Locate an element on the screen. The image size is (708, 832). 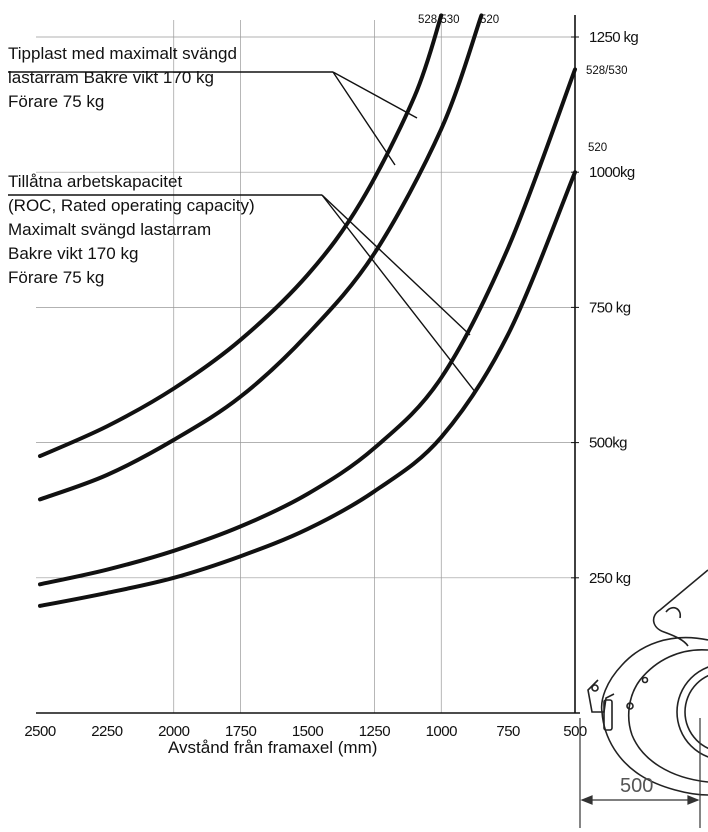
x-tick-label: 1500 is located at coordinates (308, 731).